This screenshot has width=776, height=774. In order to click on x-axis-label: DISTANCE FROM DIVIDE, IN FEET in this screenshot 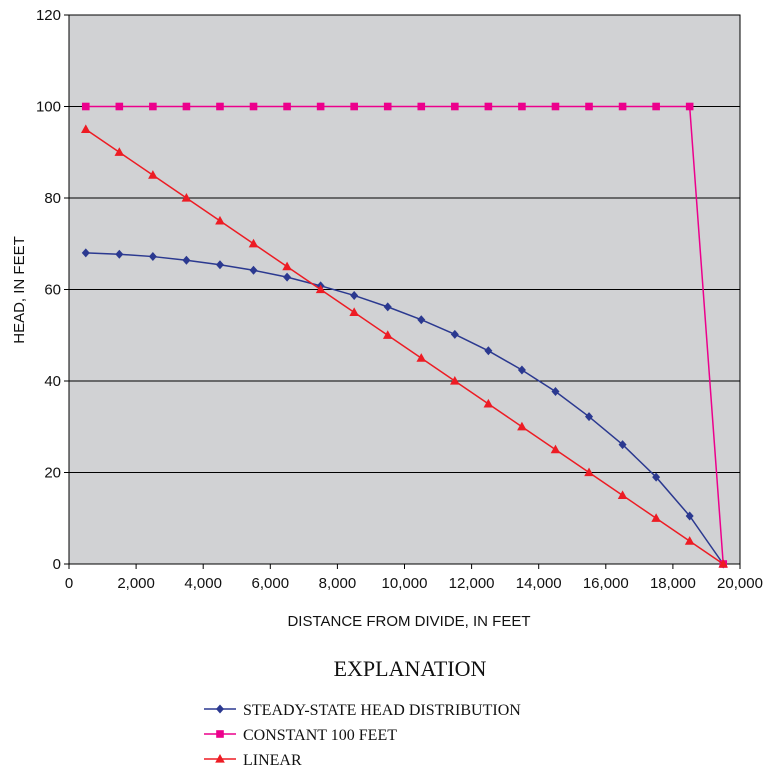, I will do `click(408, 621)`.